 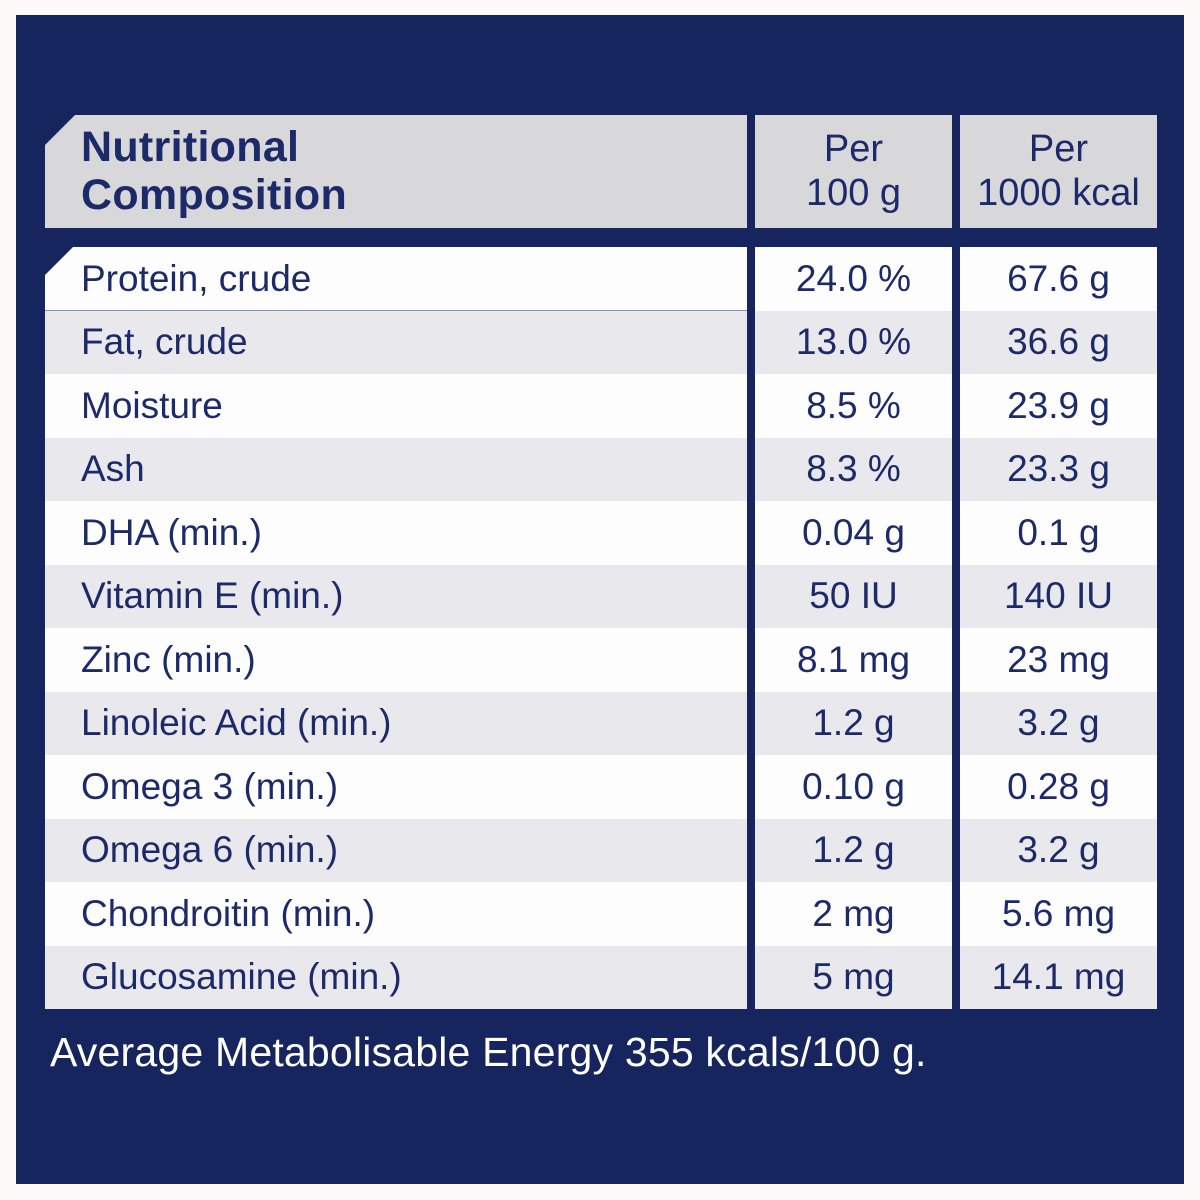 I want to click on value-per-100g: 0.10 g, so click(x=853, y=787).